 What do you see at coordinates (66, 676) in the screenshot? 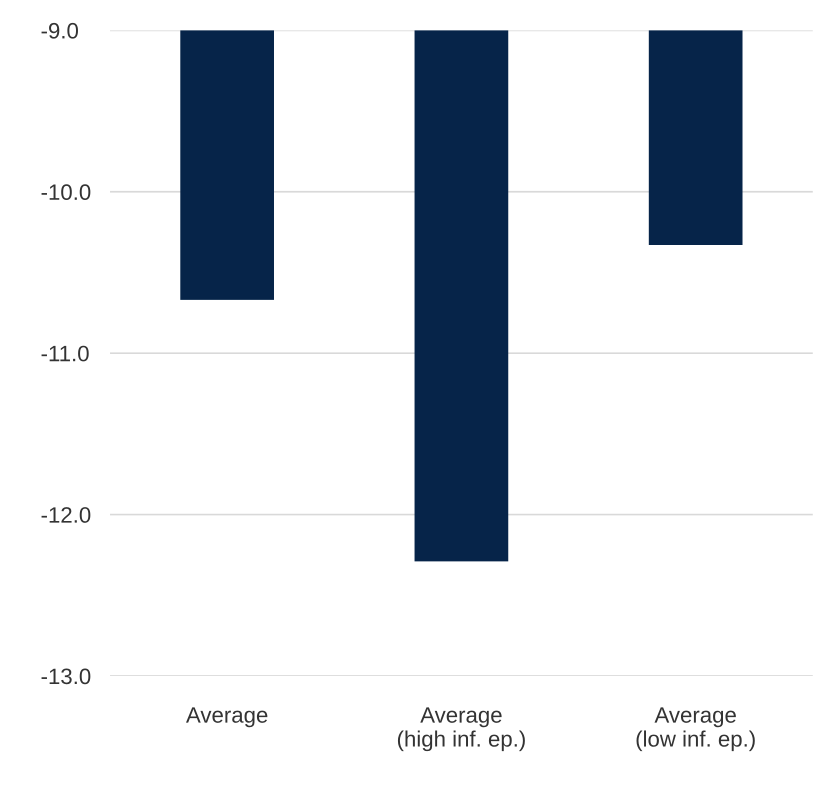
I see `y-tick-label: -13.0` at bounding box center [66, 676].